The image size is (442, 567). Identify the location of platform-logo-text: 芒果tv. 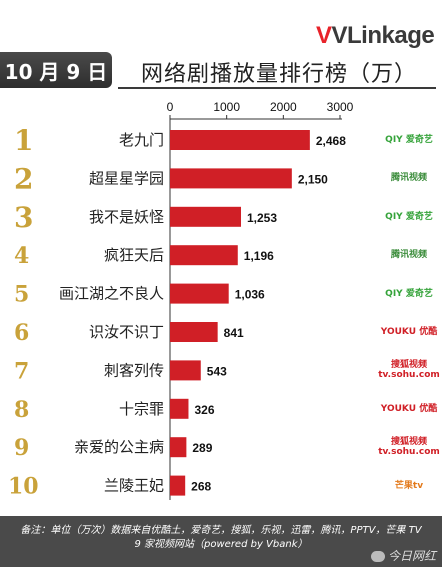
(409, 485).